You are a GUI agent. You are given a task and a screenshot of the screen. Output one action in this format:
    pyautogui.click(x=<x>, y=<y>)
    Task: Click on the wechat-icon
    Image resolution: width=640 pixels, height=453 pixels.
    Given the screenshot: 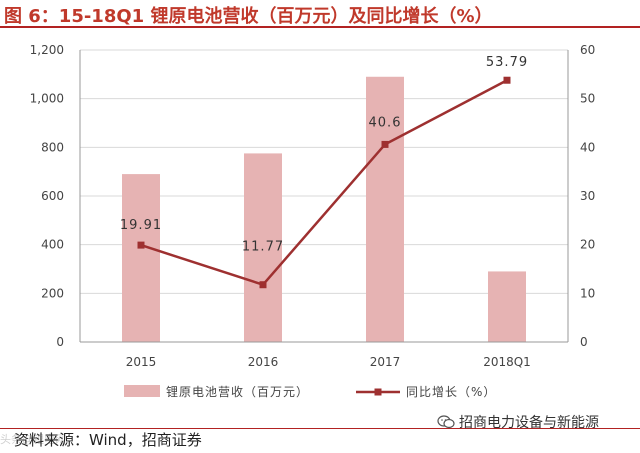 What is the action you would take?
    pyautogui.click(x=446, y=422)
    